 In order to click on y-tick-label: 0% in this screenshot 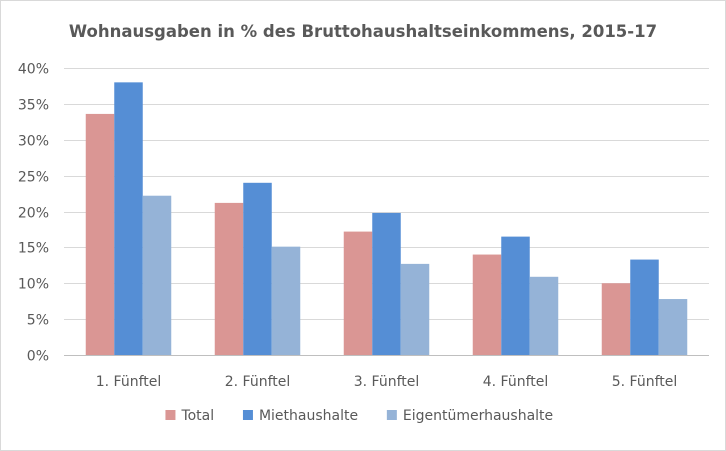, I will do `click(38, 357)`.